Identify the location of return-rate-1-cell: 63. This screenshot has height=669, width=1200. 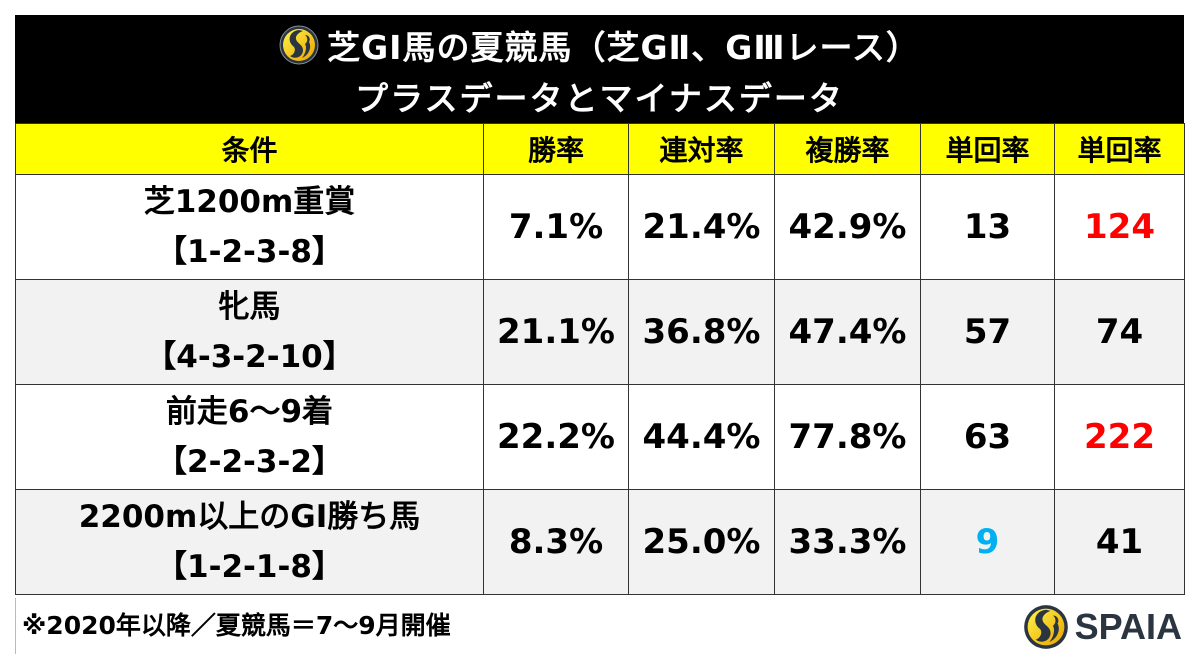
(987, 437).